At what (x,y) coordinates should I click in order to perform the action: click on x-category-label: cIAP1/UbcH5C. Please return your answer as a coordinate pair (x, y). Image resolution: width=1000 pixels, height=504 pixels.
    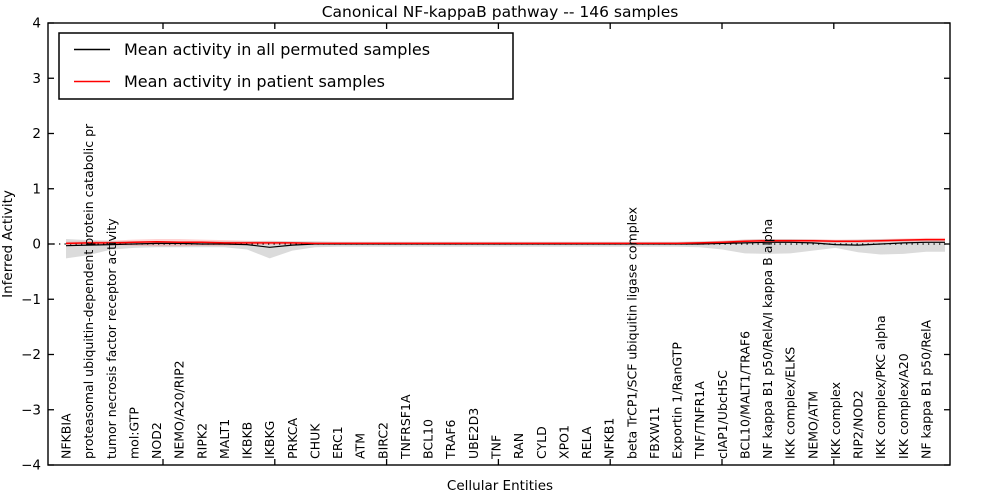
    Looking at the image, I should click on (722, 414).